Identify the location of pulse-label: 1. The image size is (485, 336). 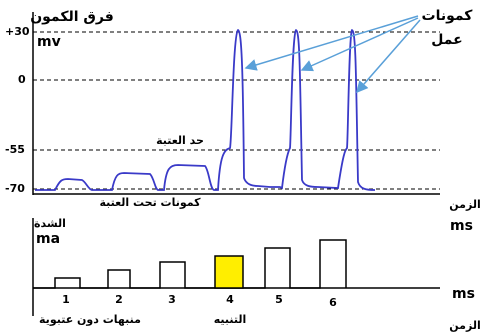
(66, 299).